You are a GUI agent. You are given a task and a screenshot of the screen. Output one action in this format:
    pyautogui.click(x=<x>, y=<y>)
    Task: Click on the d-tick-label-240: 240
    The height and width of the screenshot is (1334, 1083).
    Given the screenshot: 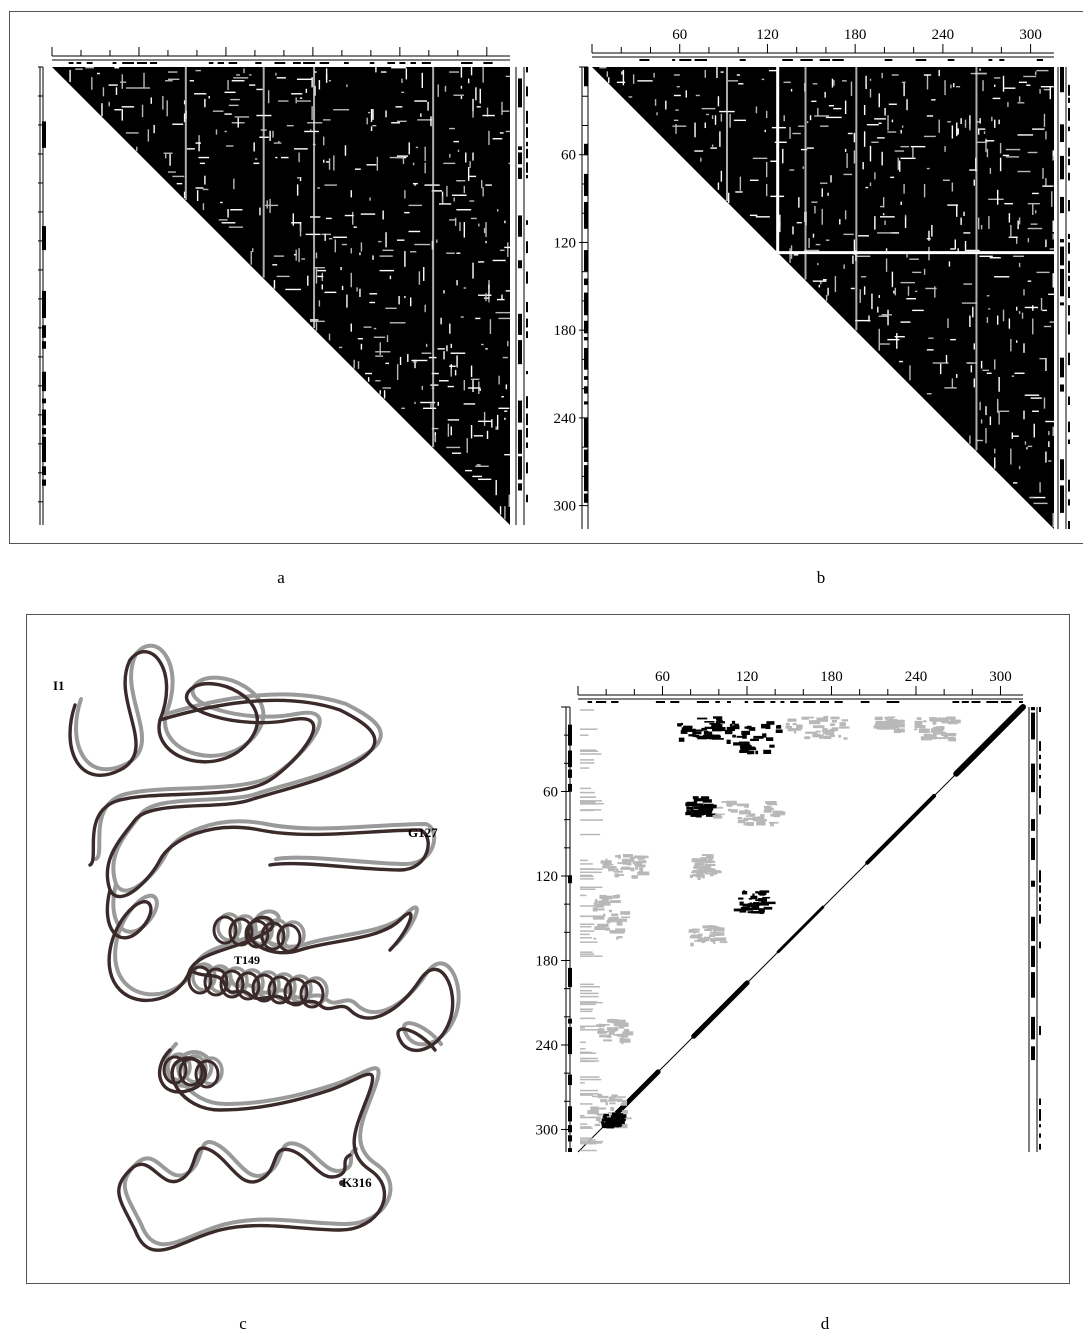 What is the action you would take?
    pyautogui.click(x=916, y=677)
    